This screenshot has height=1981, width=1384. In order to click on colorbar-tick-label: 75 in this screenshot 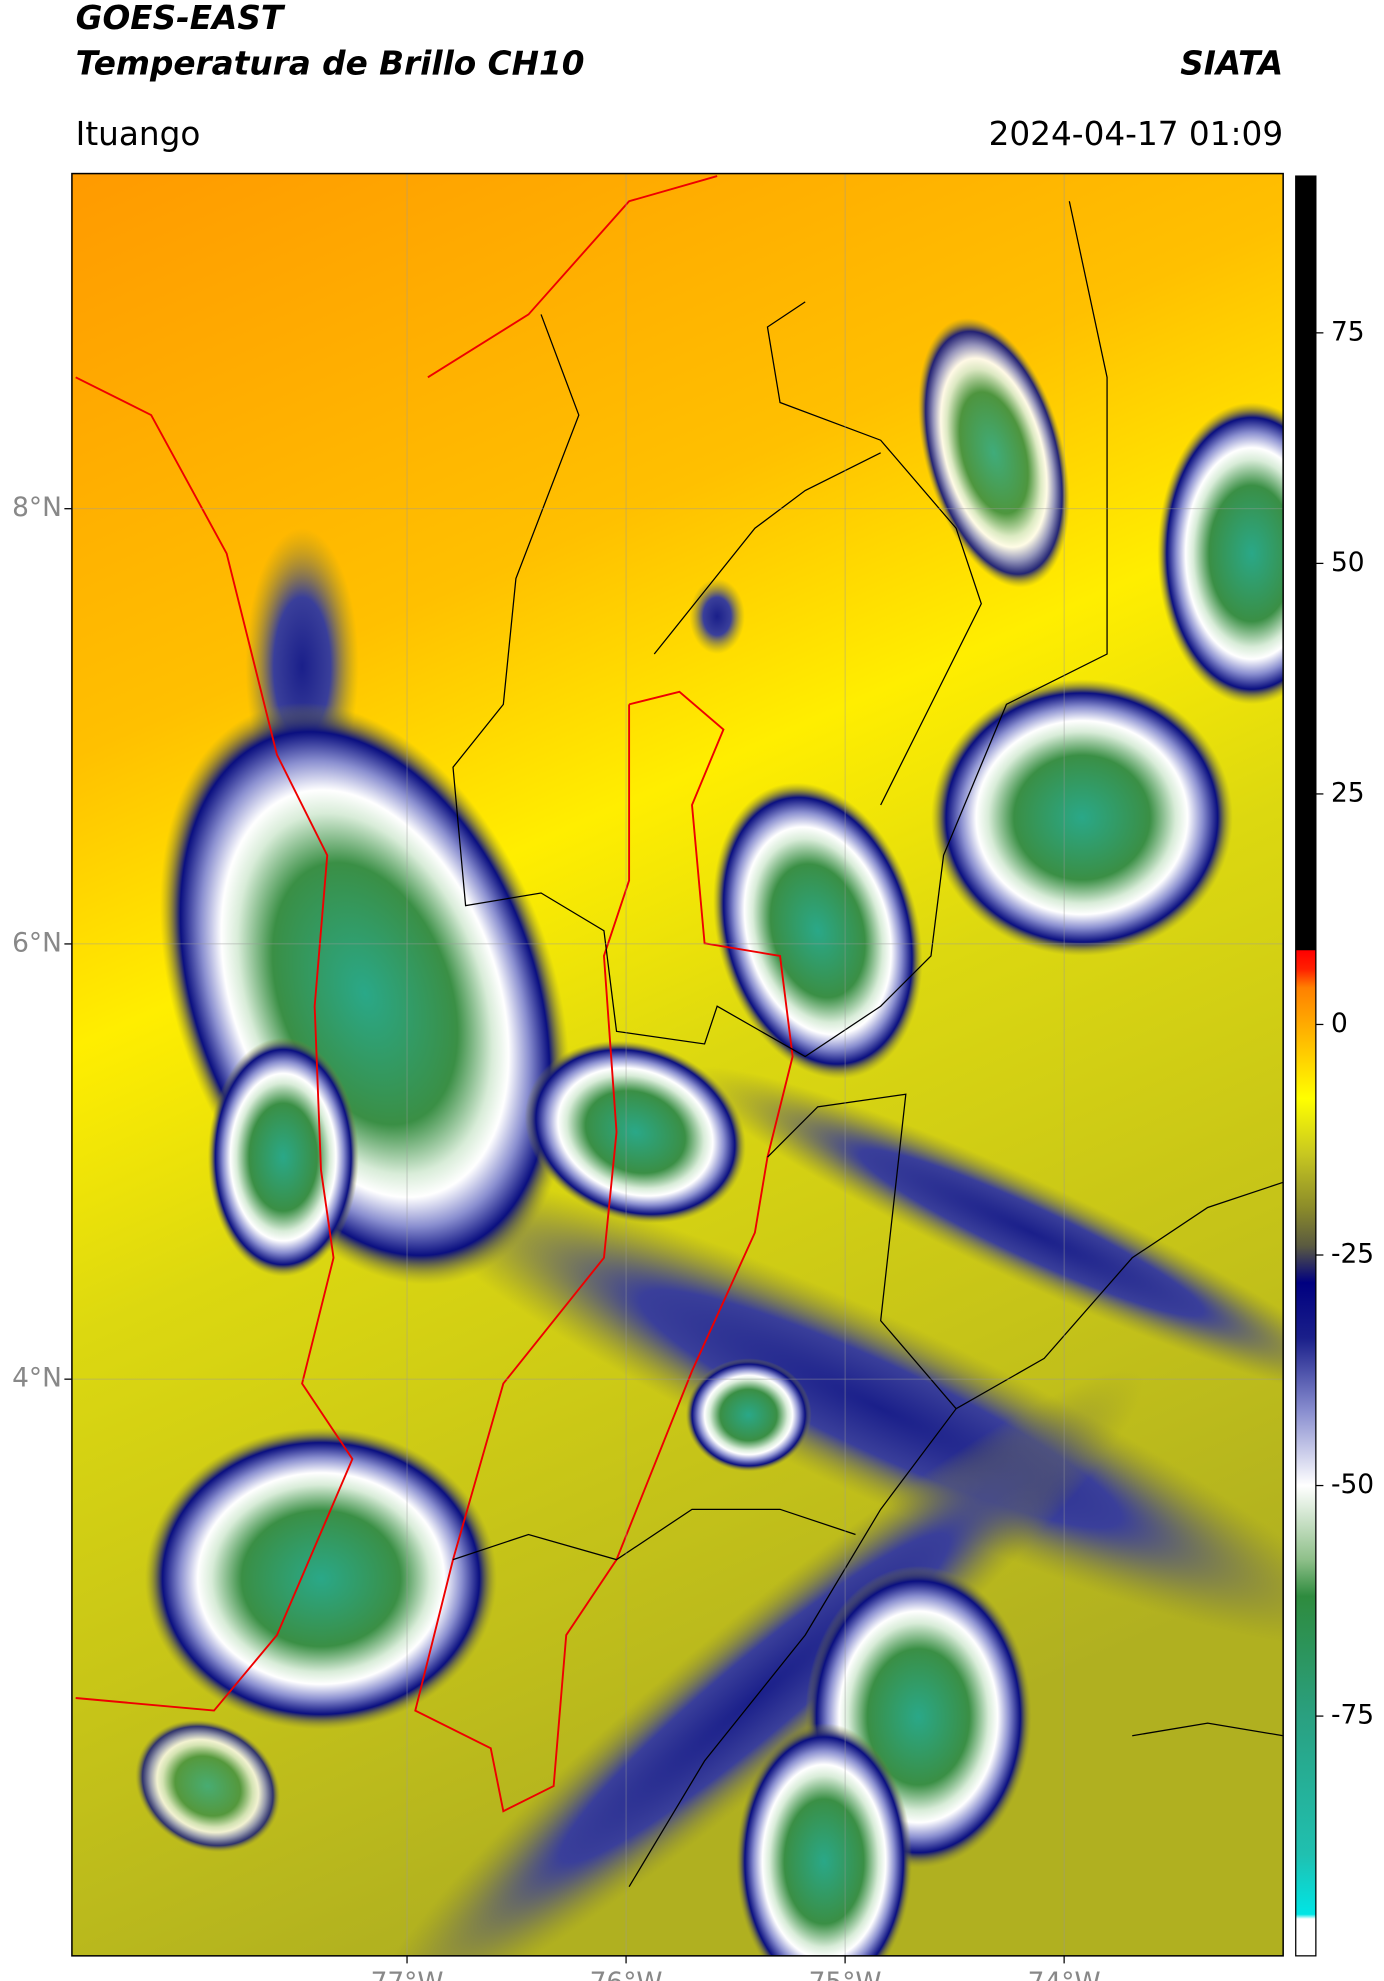, I will do `click(1348, 331)`.